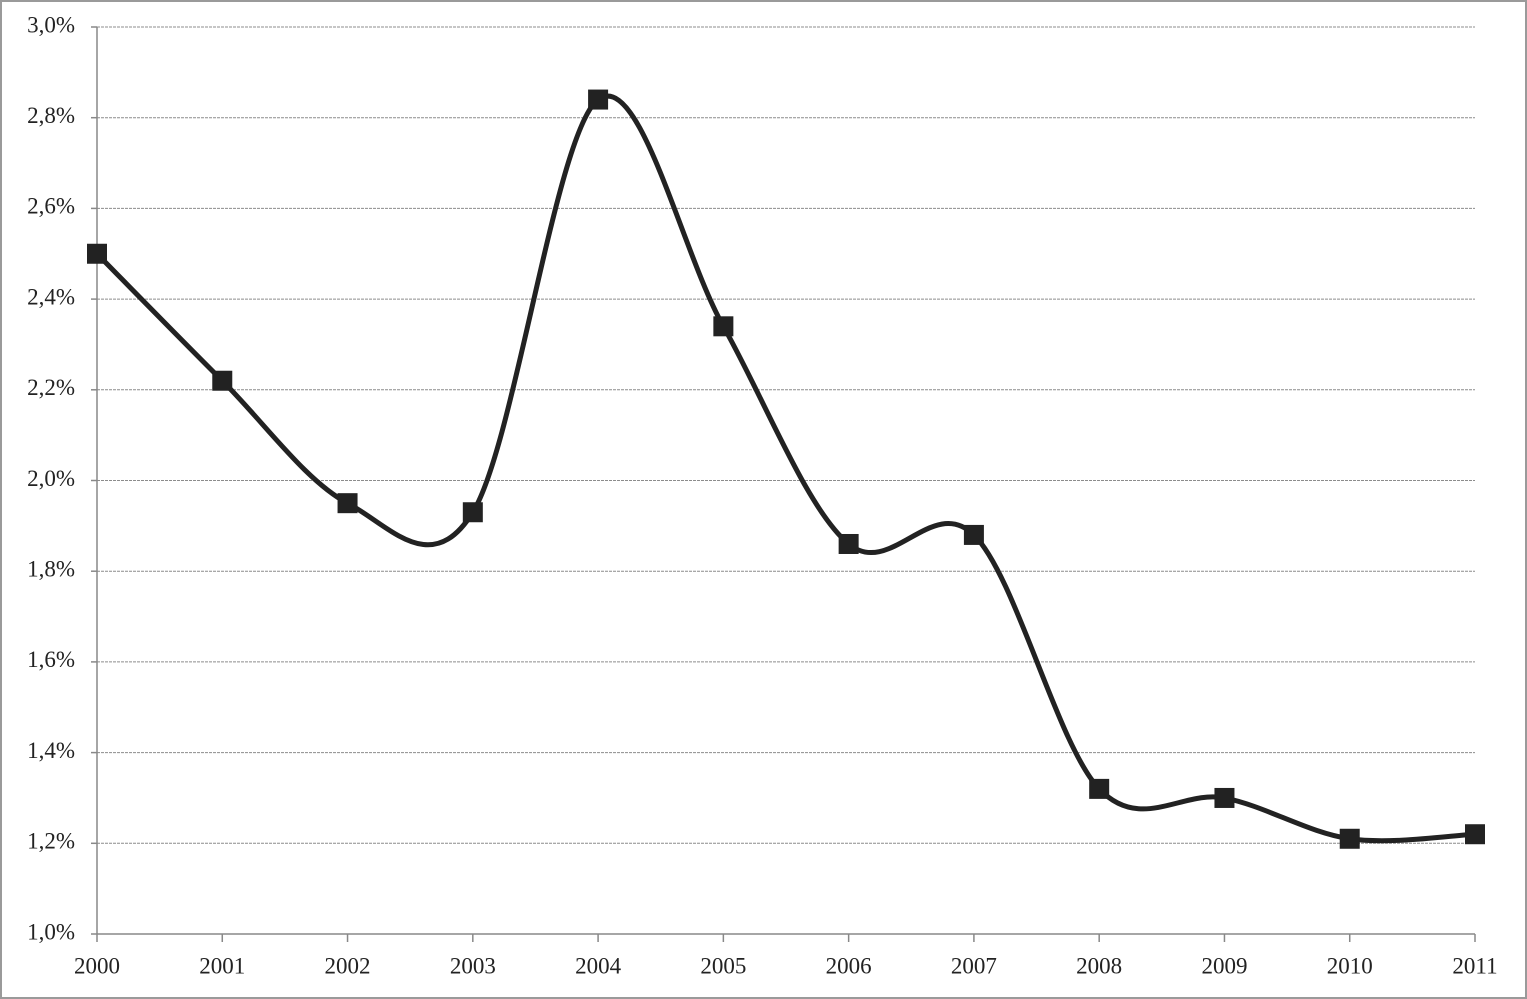 The height and width of the screenshot is (999, 1527). I want to click on x-tick-label: 2000, so click(97, 965).